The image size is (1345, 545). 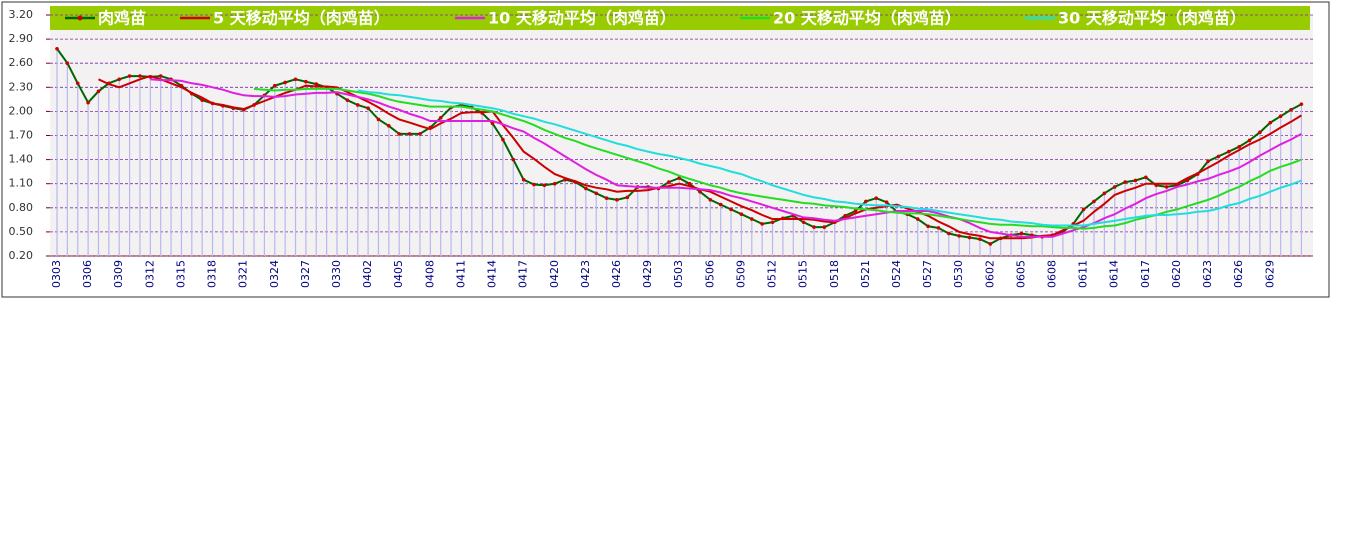 What do you see at coordinates (523, 274) in the screenshot?
I see `x-tick-label: 0417` at bounding box center [523, 274].